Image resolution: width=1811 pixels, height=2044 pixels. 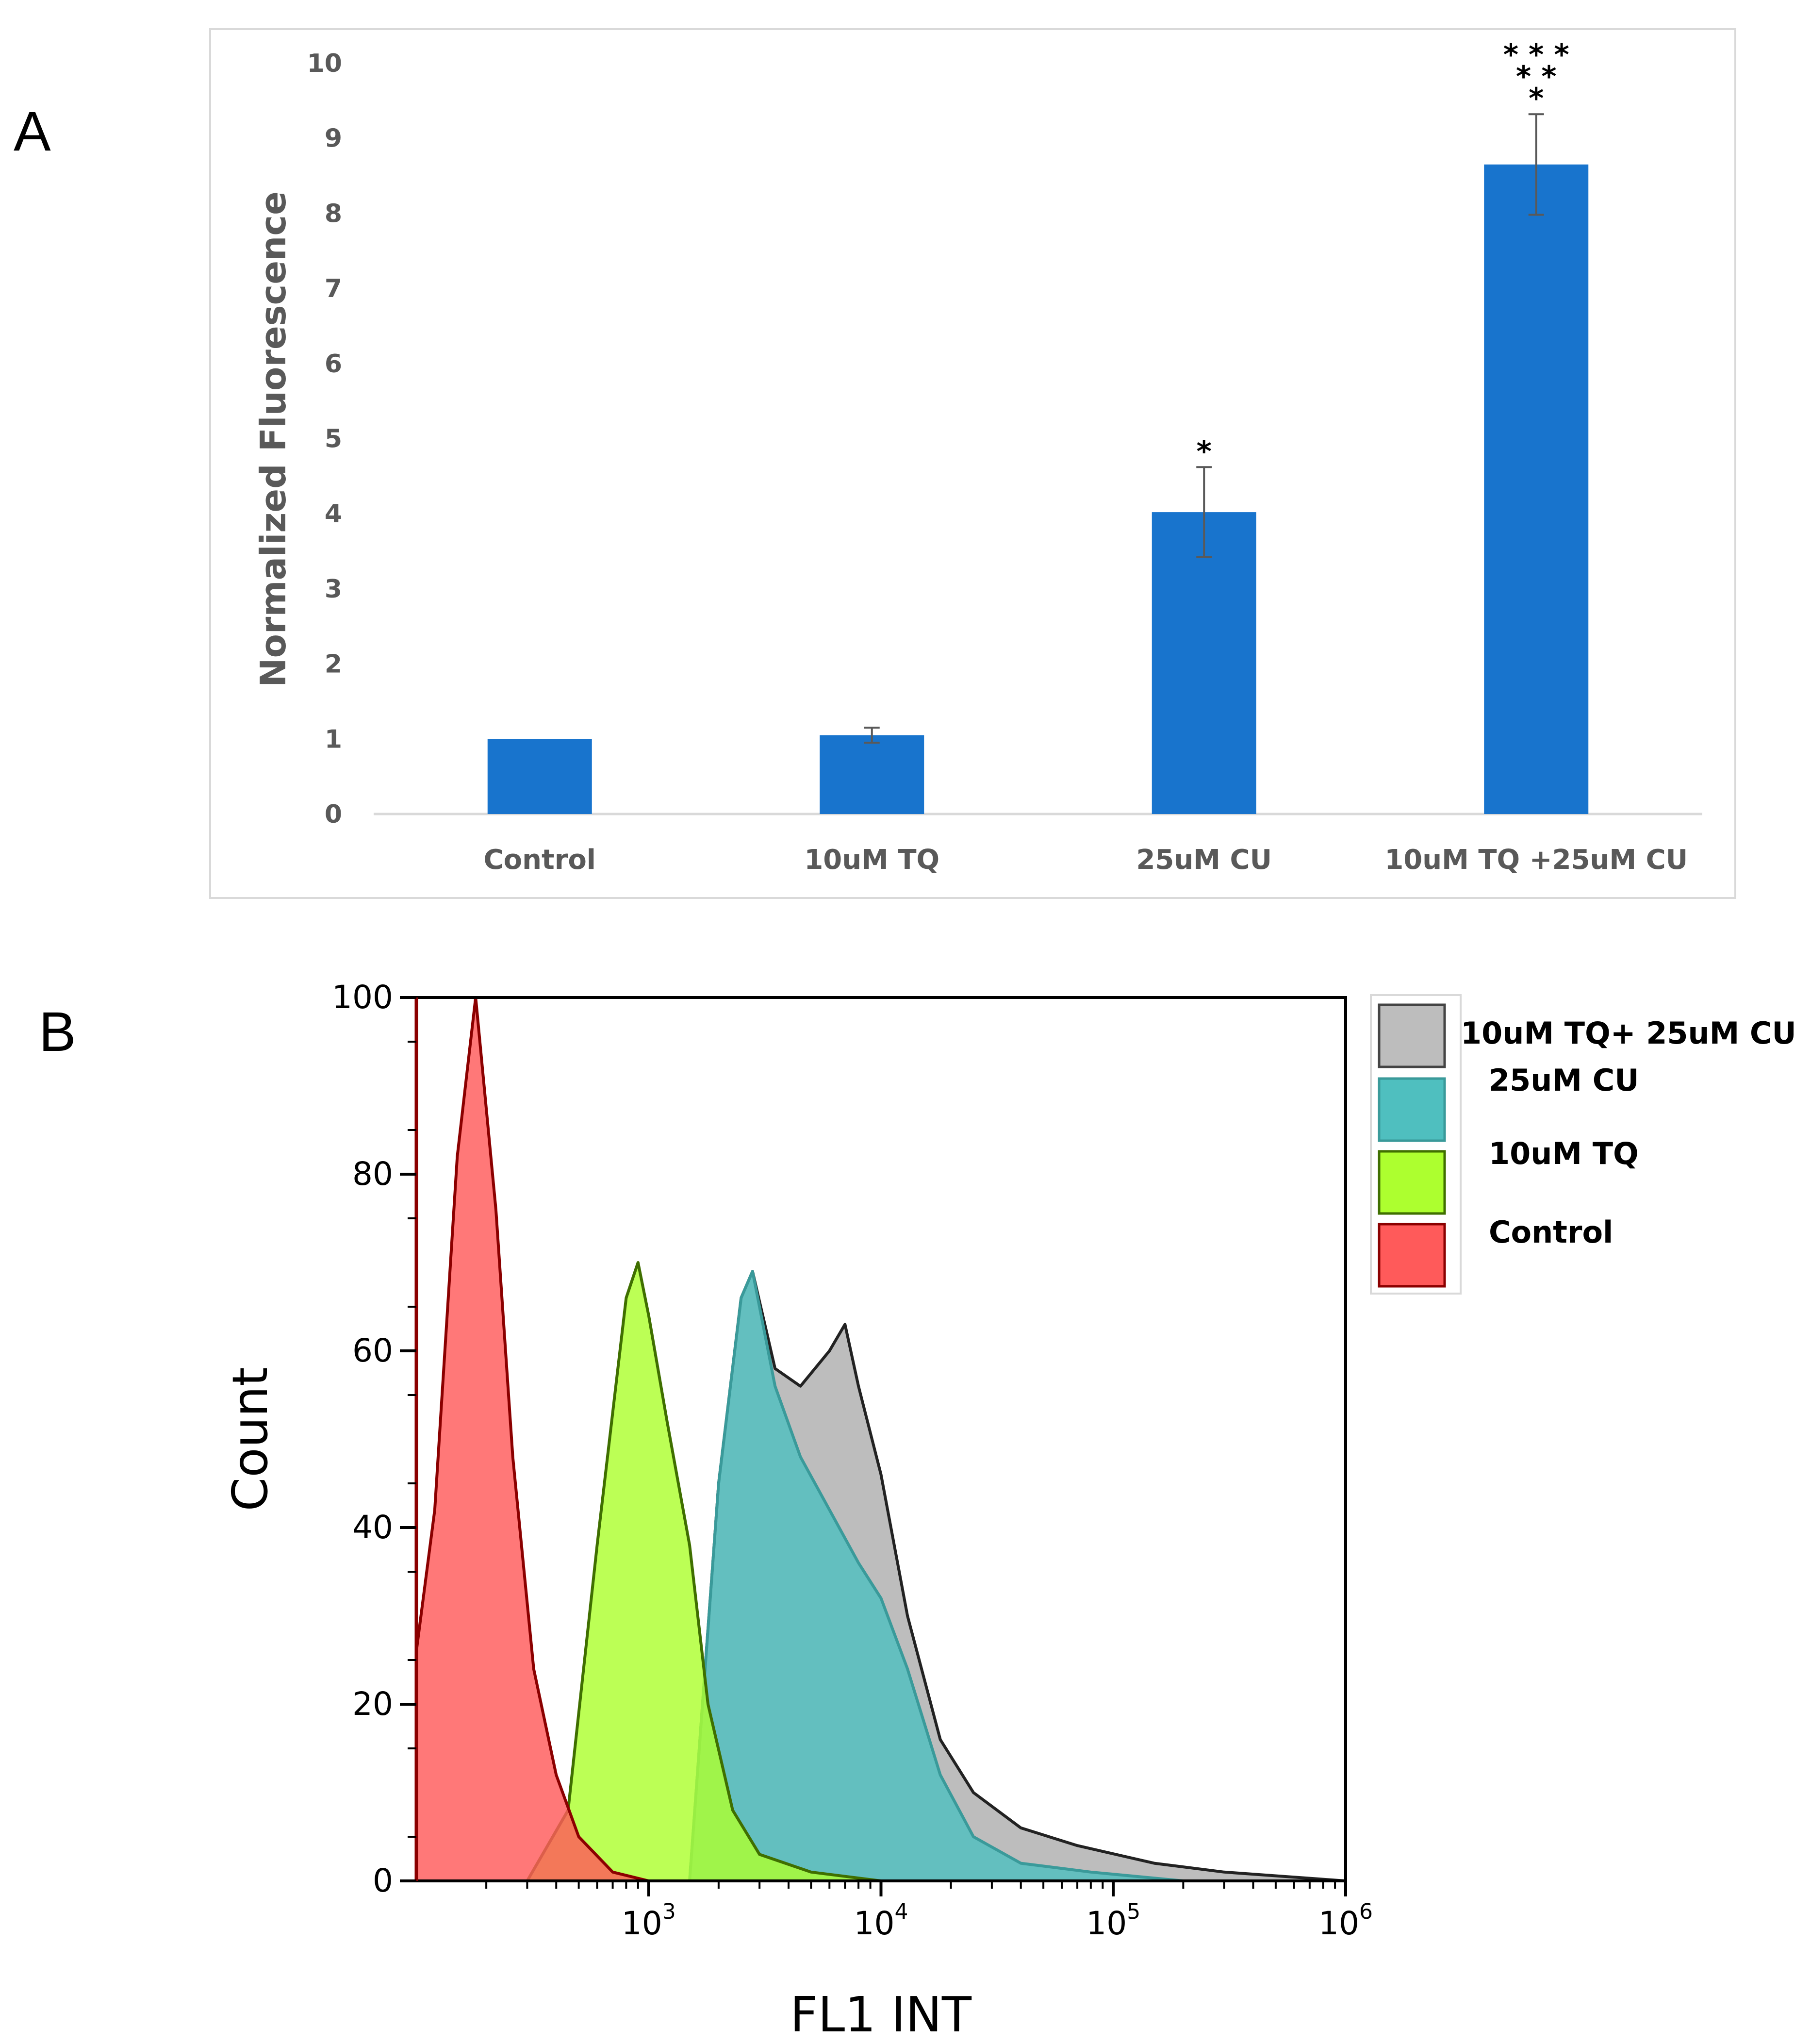 What do you see at coordinates (1564, 1153) in the screenshot?
I see `legend-label: 10uM TQ` at bounding box center [1564, 1153].